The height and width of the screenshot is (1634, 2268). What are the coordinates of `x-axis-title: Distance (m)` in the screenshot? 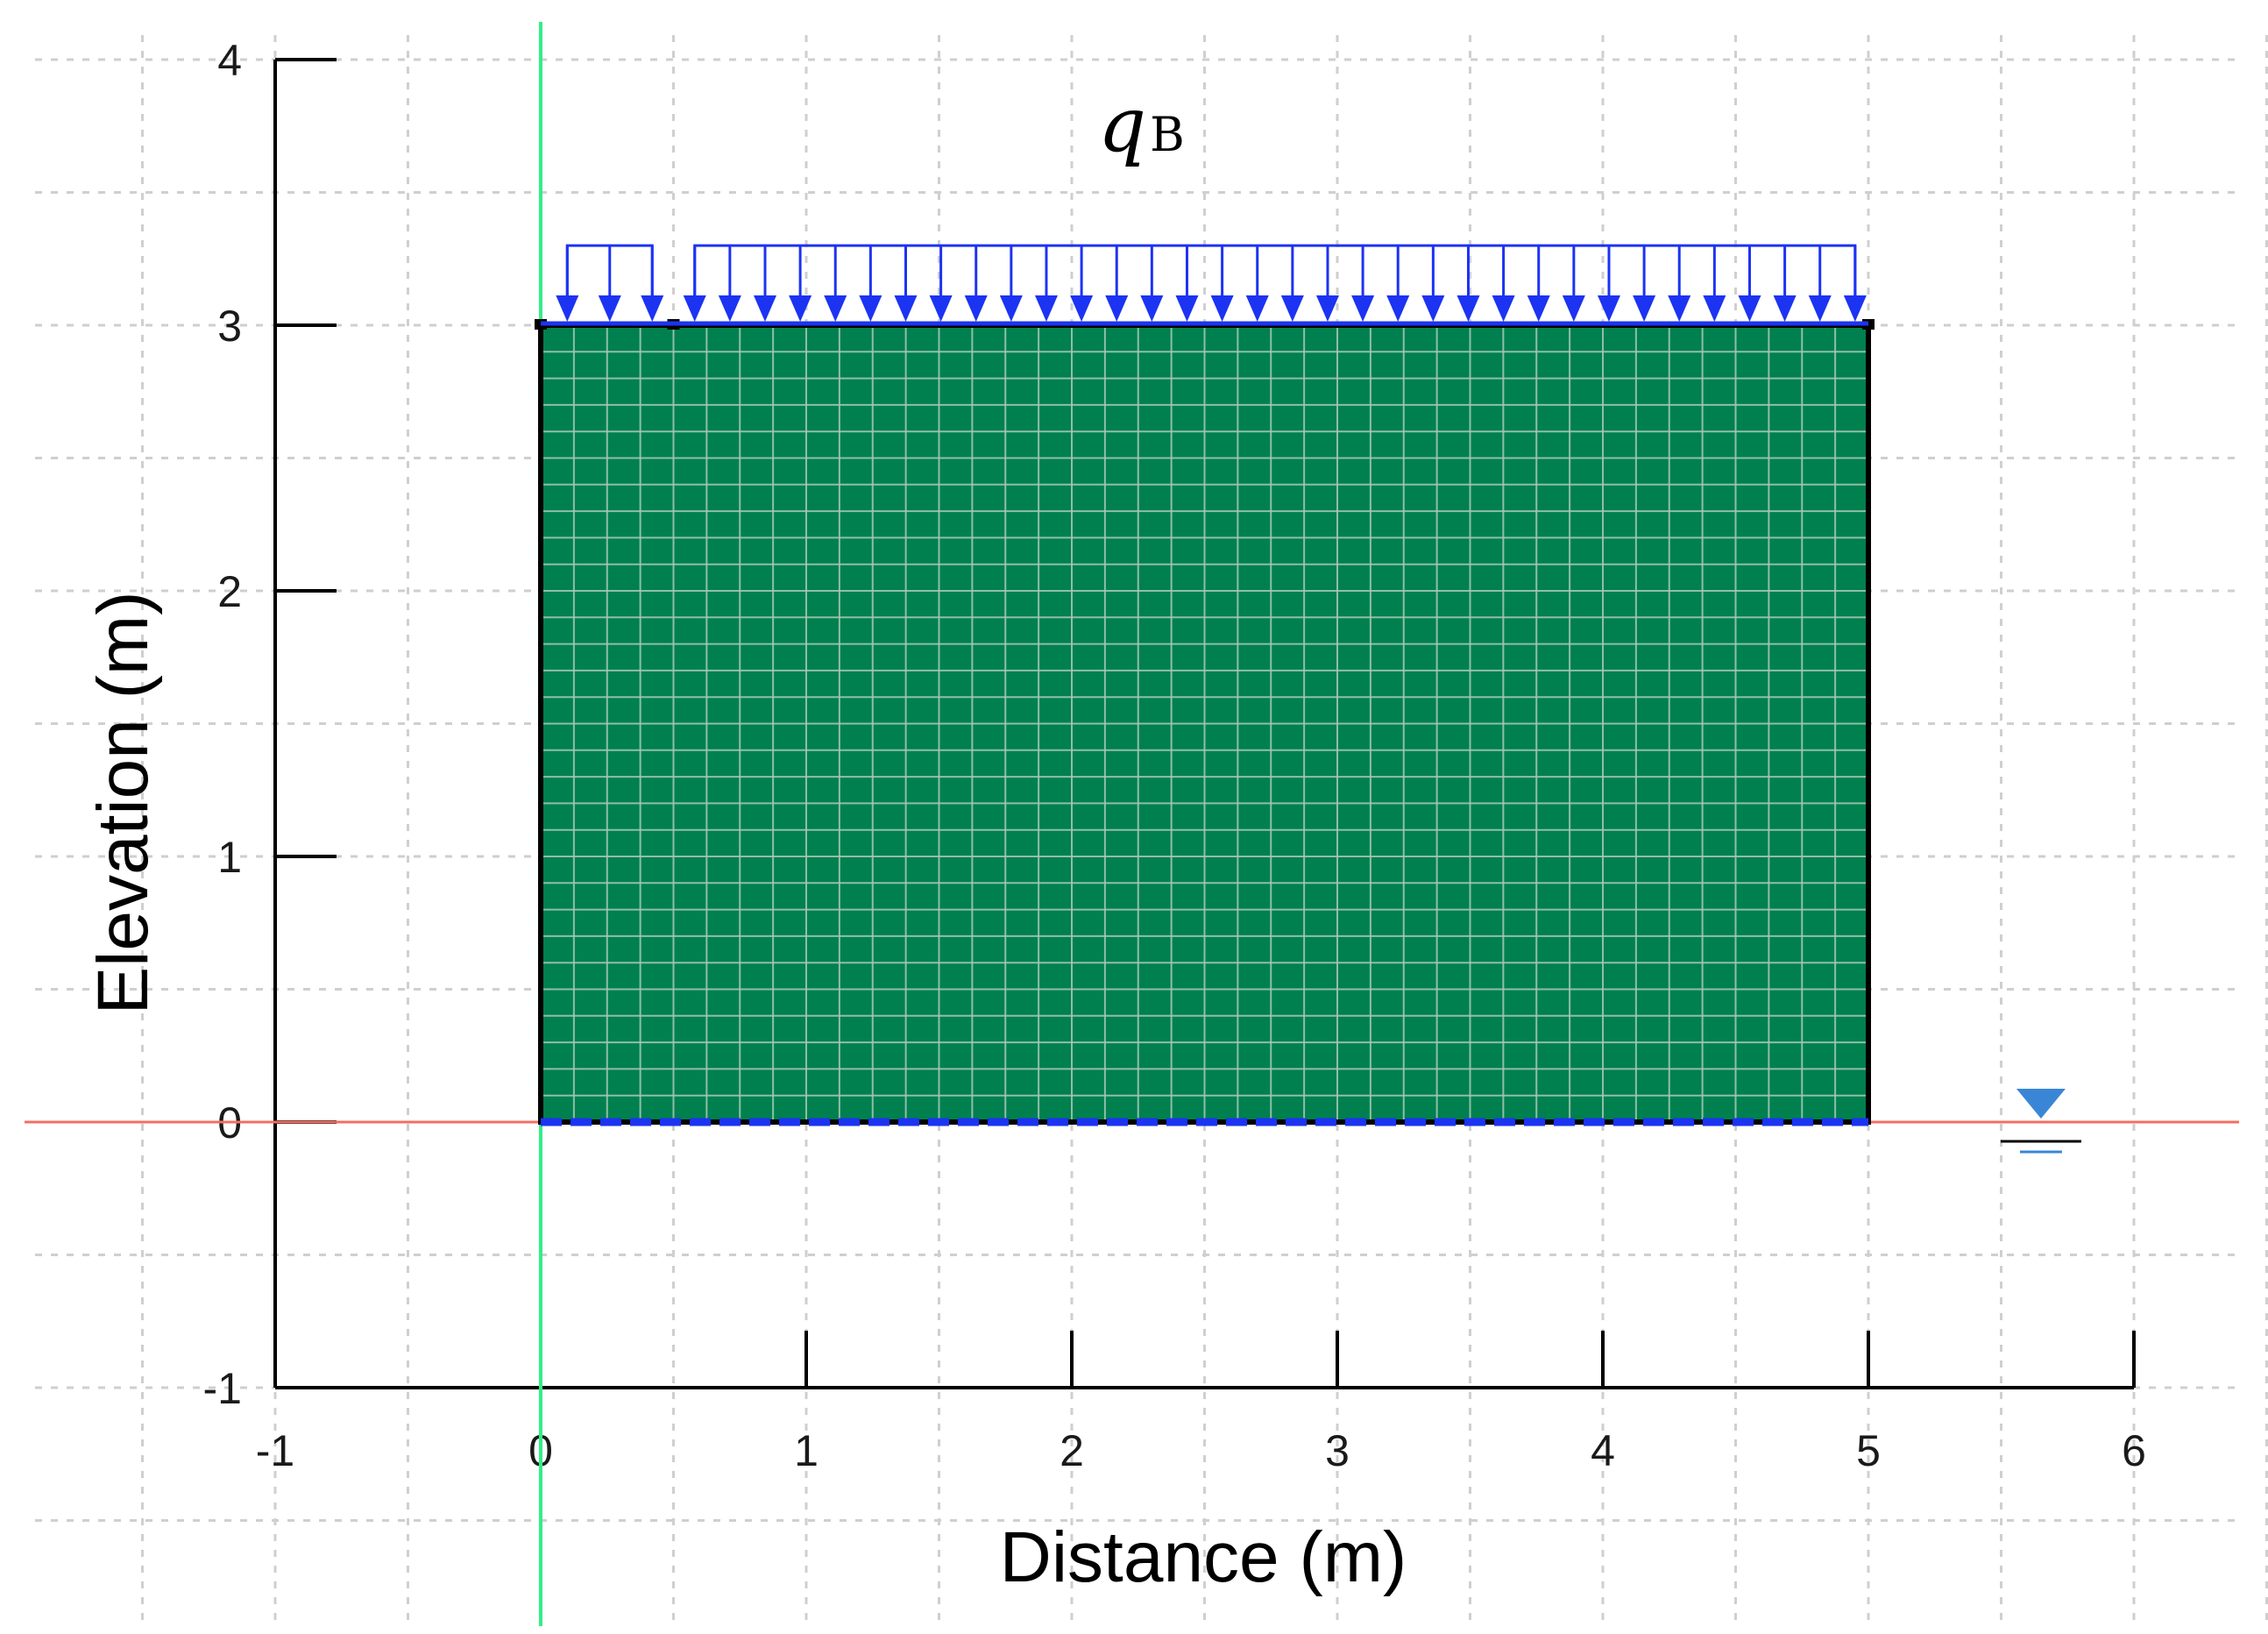 It's located at (1203, 1557).